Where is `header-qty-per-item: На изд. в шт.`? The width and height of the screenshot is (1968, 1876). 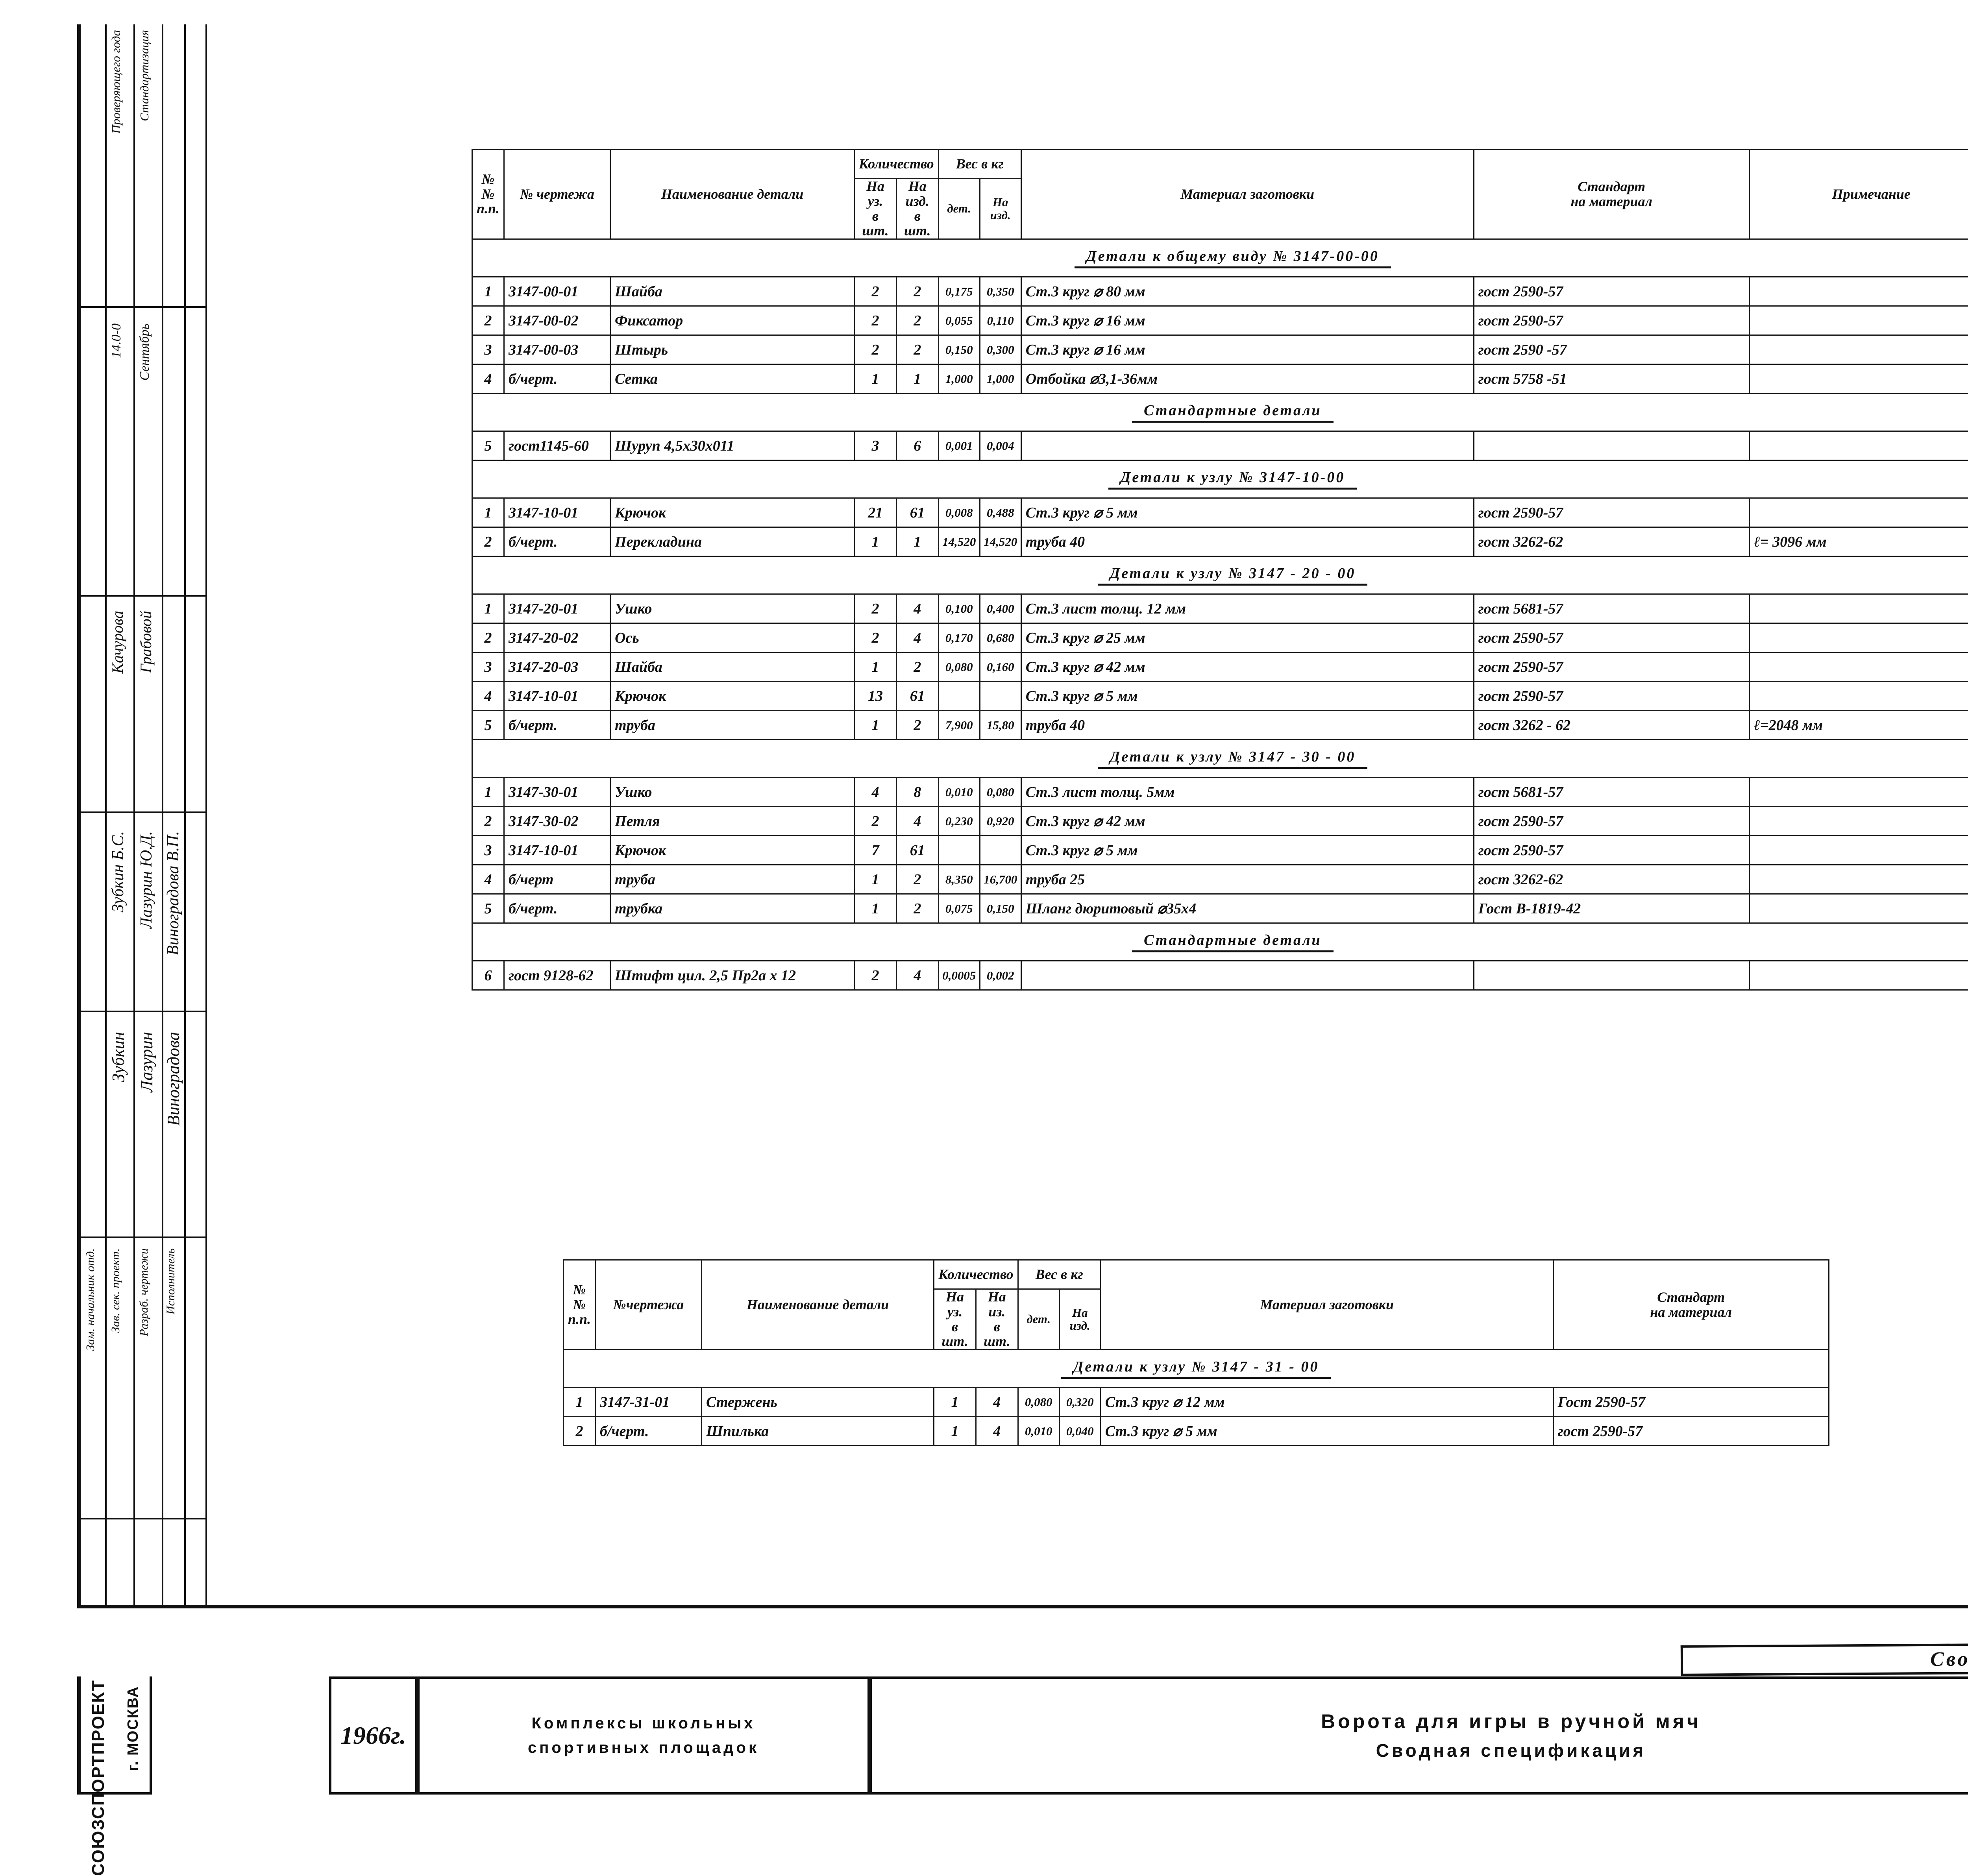
header-qty-per-item: На изд. в шт. is located at coordinates (917, 209).